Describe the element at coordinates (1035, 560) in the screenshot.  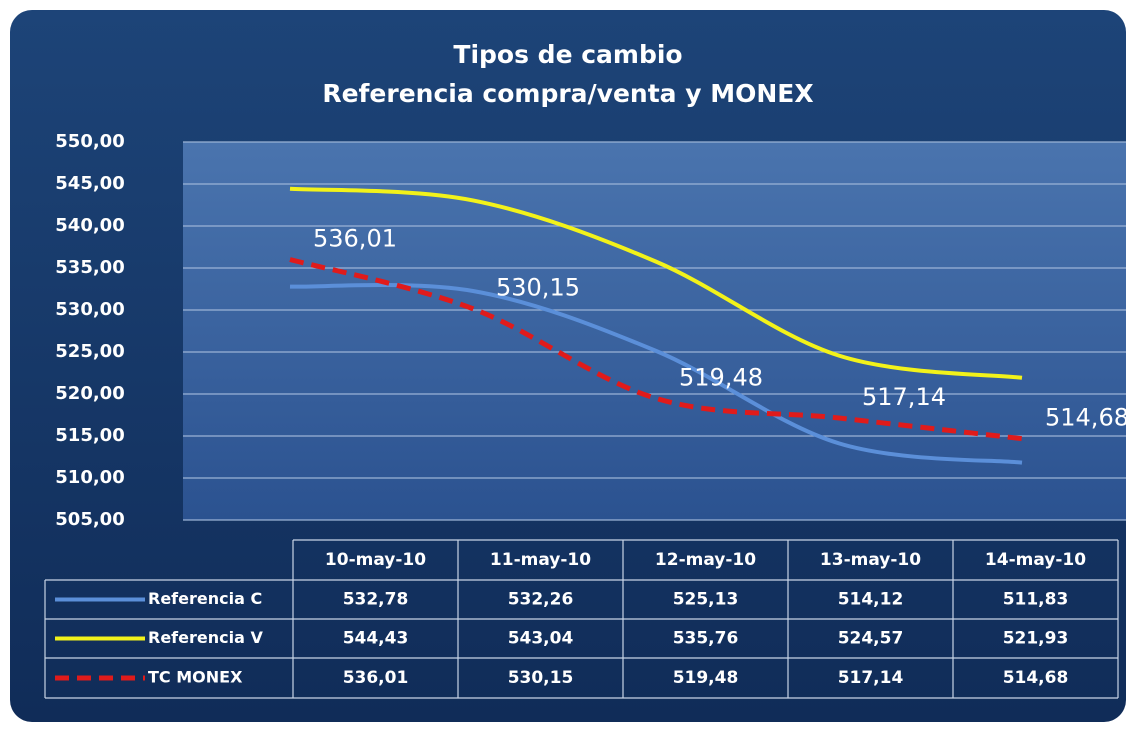
I see `category-header: 14-may-10` at that location.